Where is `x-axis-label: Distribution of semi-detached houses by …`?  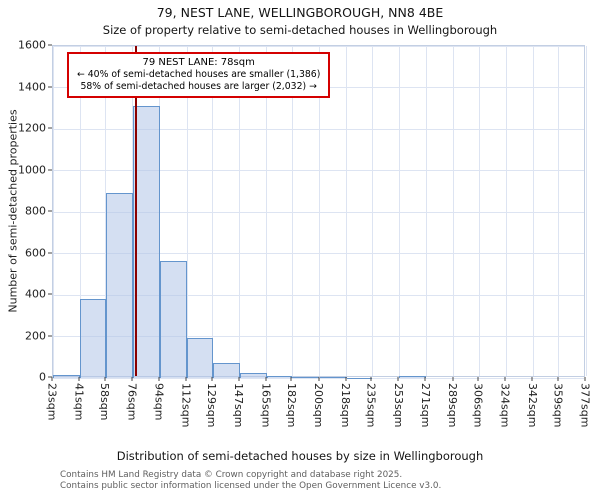 x-axis-label: Distribution of semi-detached houses by … is located at coordinates (300, 456).